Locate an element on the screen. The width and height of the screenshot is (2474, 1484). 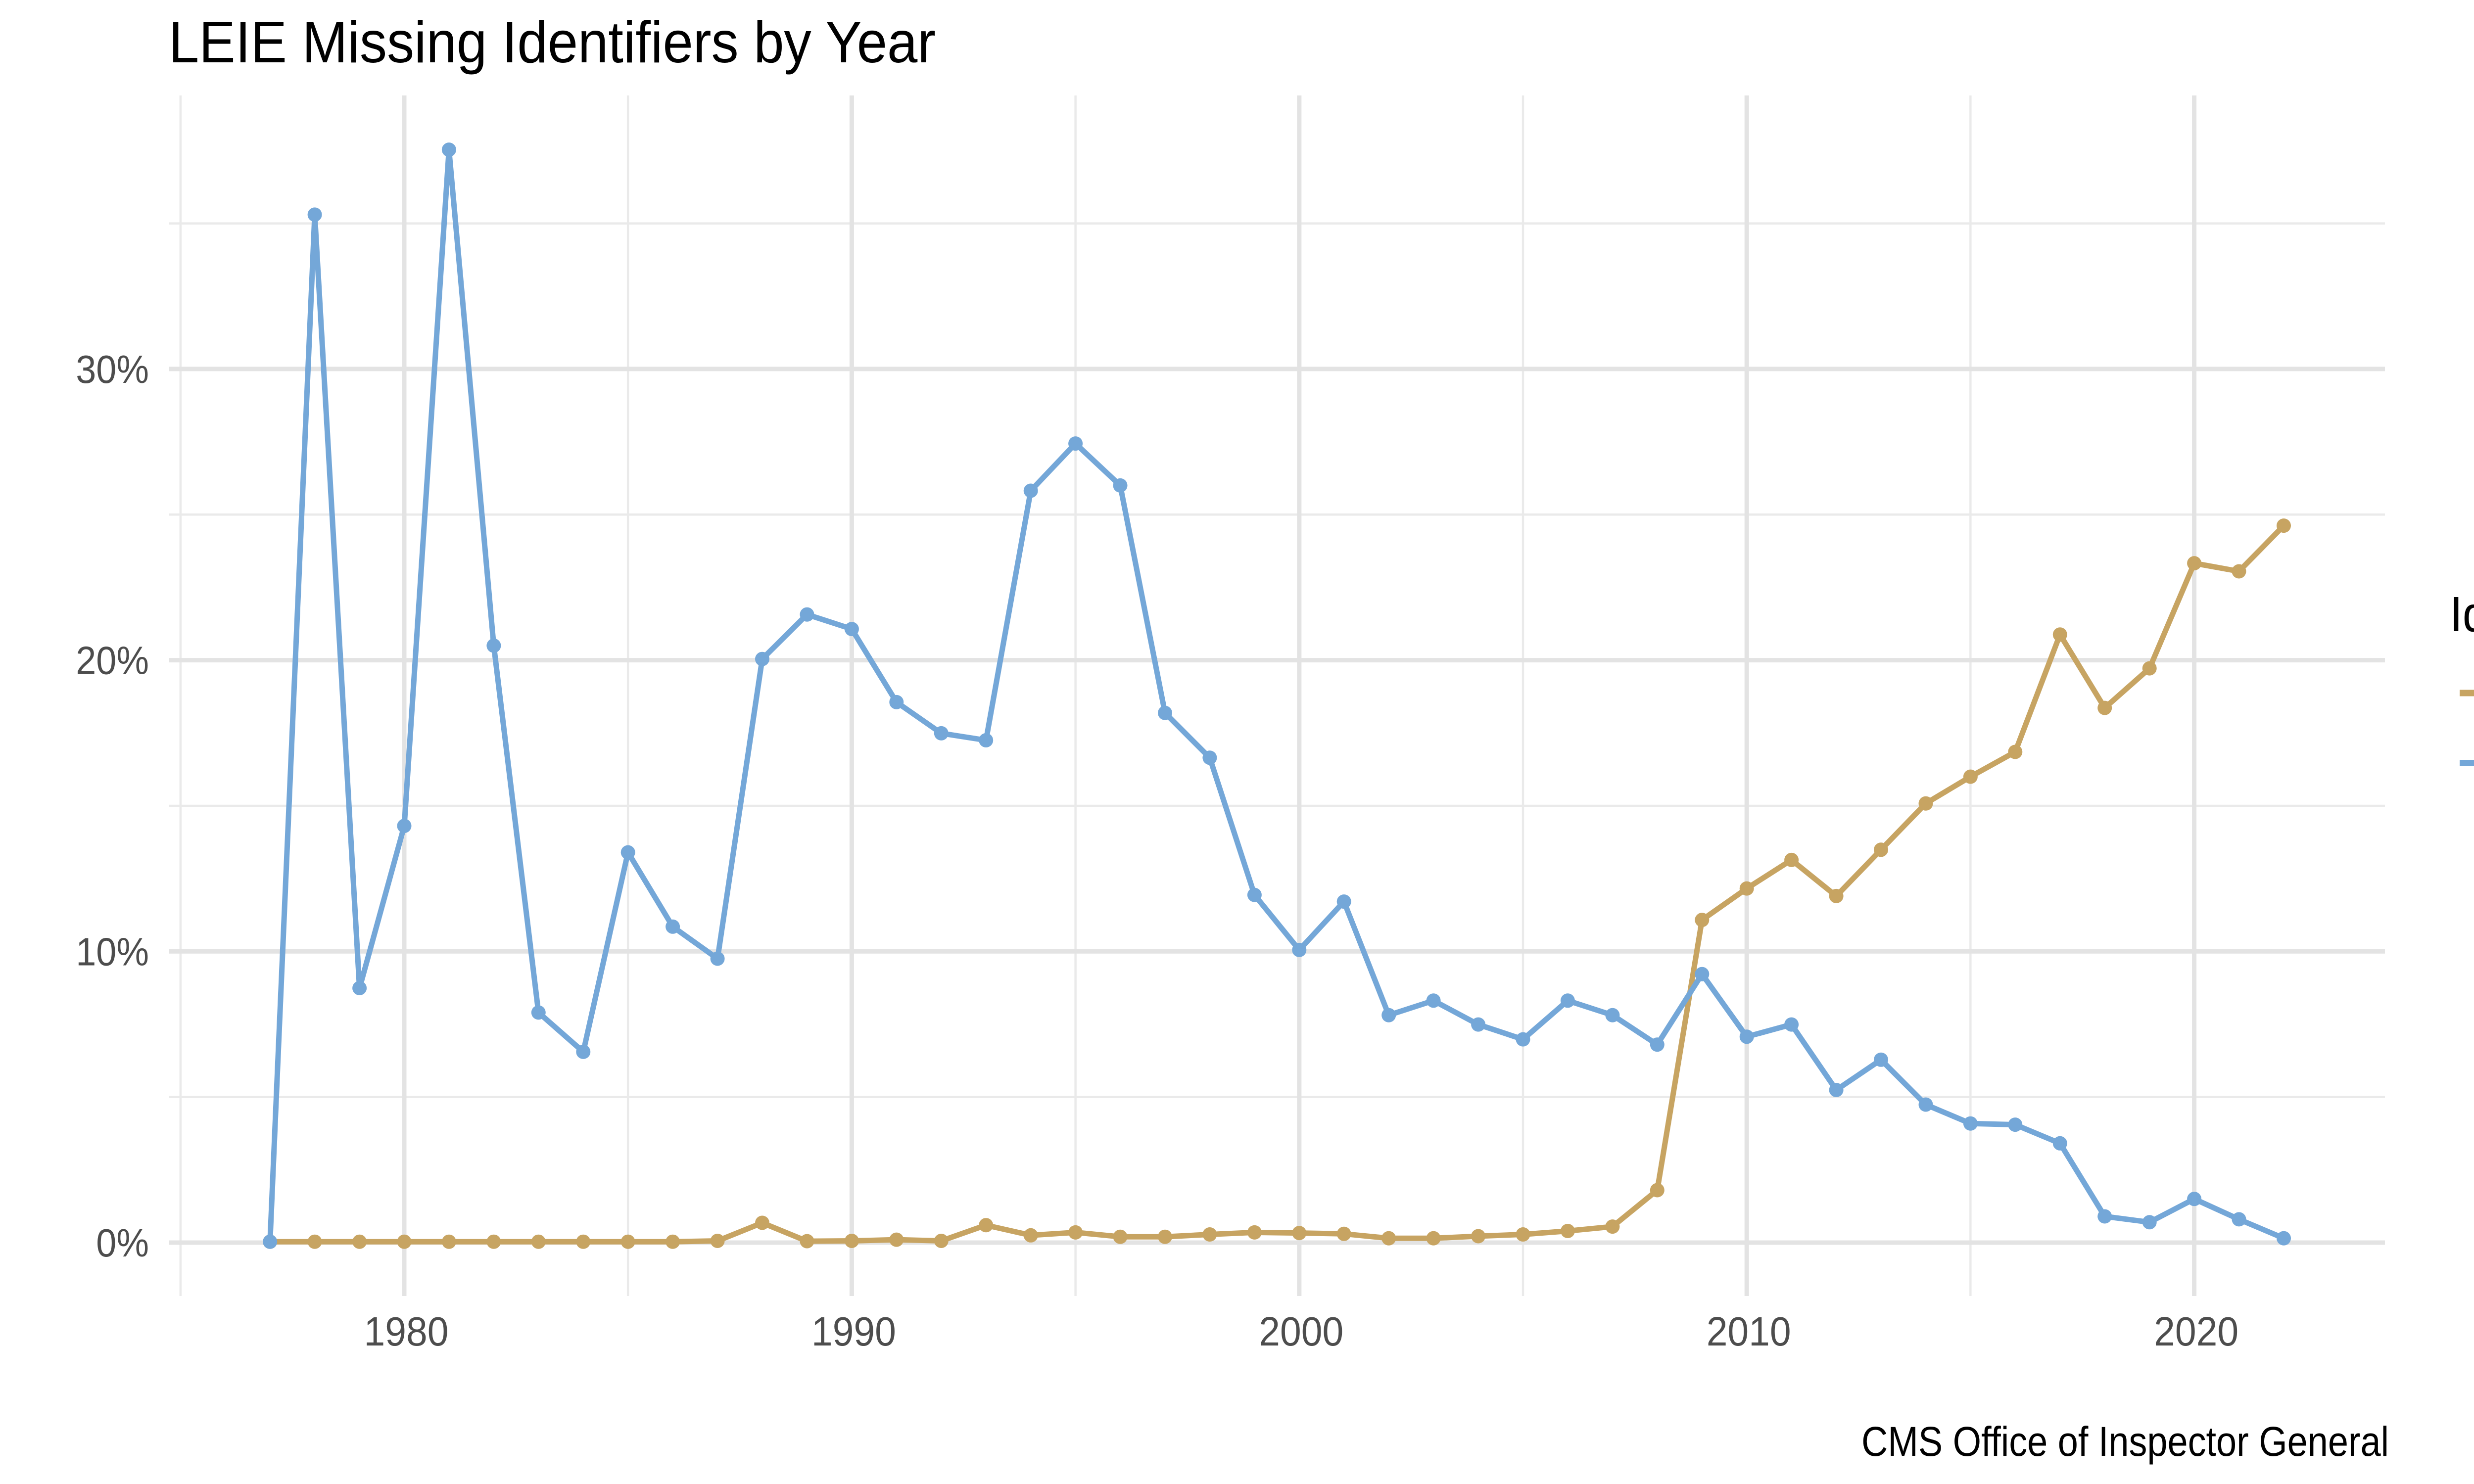
svg-text:CMS Office of Inspector Genera: CMS Office of Inspector General is located at coordinates (2125, 1441).